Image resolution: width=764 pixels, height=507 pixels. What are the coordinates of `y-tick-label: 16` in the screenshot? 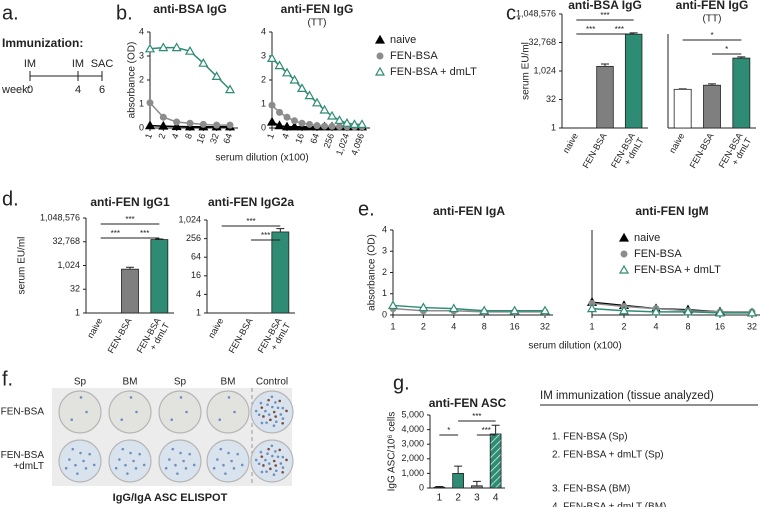 It's located at (196, 275).